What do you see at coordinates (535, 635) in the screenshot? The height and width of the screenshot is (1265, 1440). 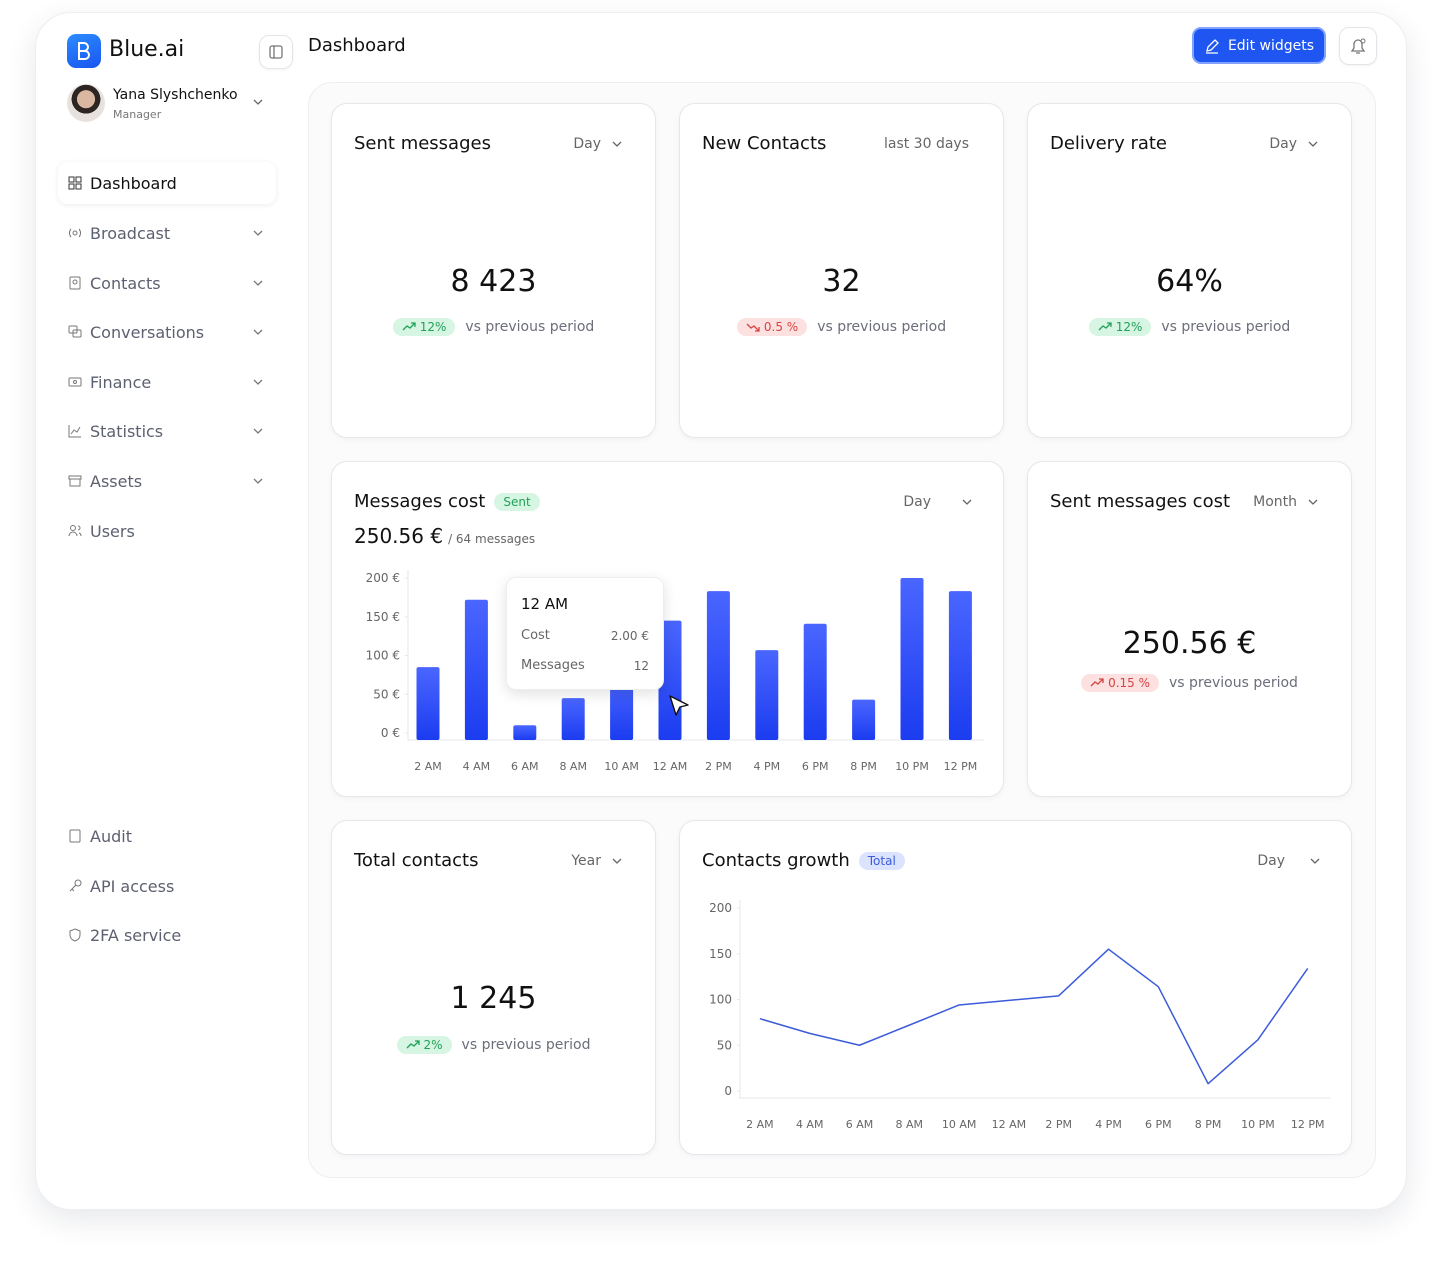 I see `tooltip-key: Cost` at bounding box center [535, 635].